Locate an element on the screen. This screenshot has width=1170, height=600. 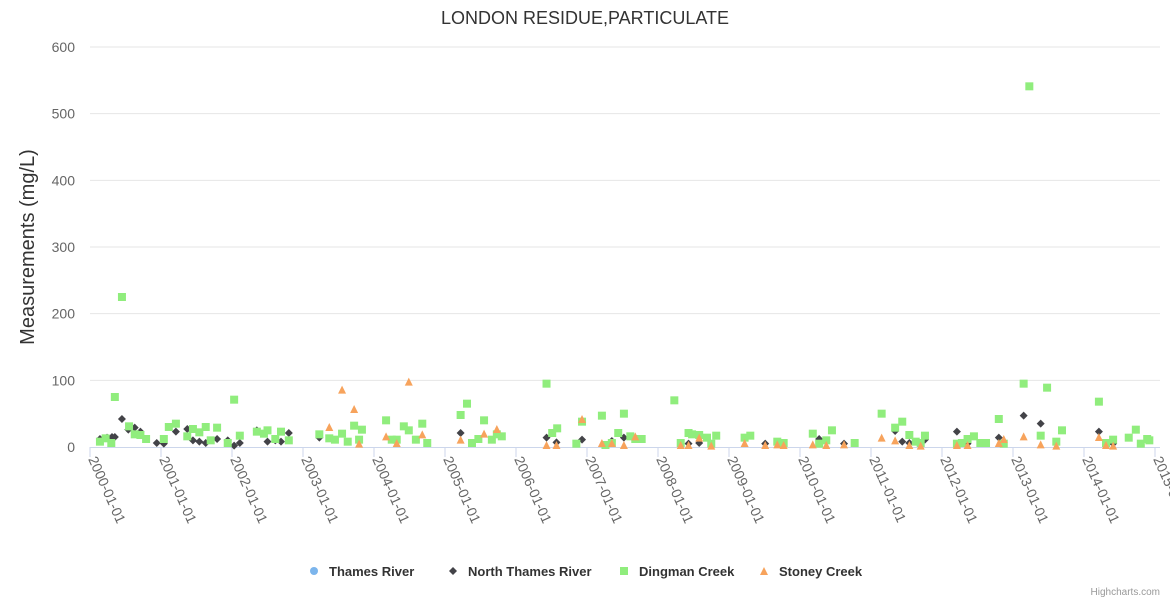
legend-item-dingman-creek: Dingman Creek is located at coordinates (677, 571).